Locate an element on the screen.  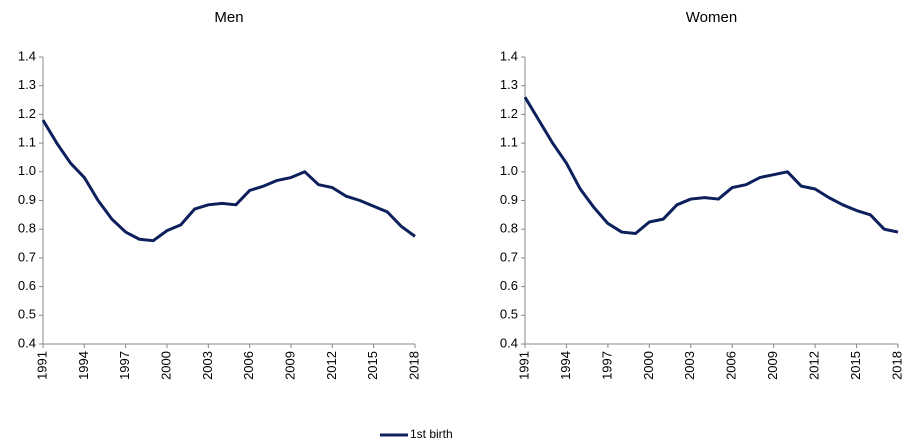
chart-title: Women is located at coordinates (711, 17).